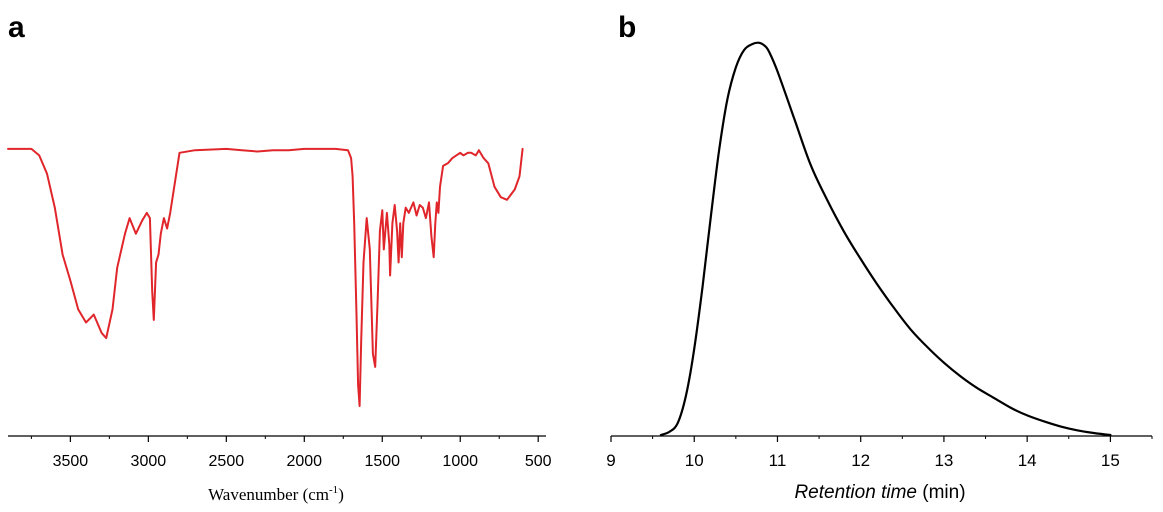  What do you see at coordinates (879, 453) in the screenshot?
I see `x-ticks-b: 9 10 11 12 13 14 15` at bounding box center [879, 453].